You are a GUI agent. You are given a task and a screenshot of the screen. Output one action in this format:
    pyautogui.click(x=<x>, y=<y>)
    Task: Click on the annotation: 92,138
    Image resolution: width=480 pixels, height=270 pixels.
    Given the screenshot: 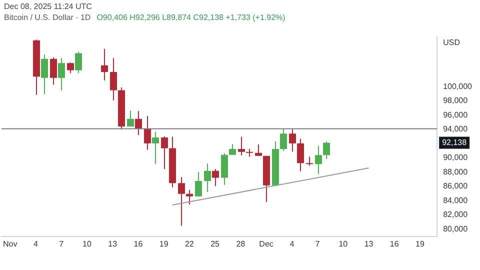 What is the action you would take?
    pyautogui.click(x=455, y=142)
    